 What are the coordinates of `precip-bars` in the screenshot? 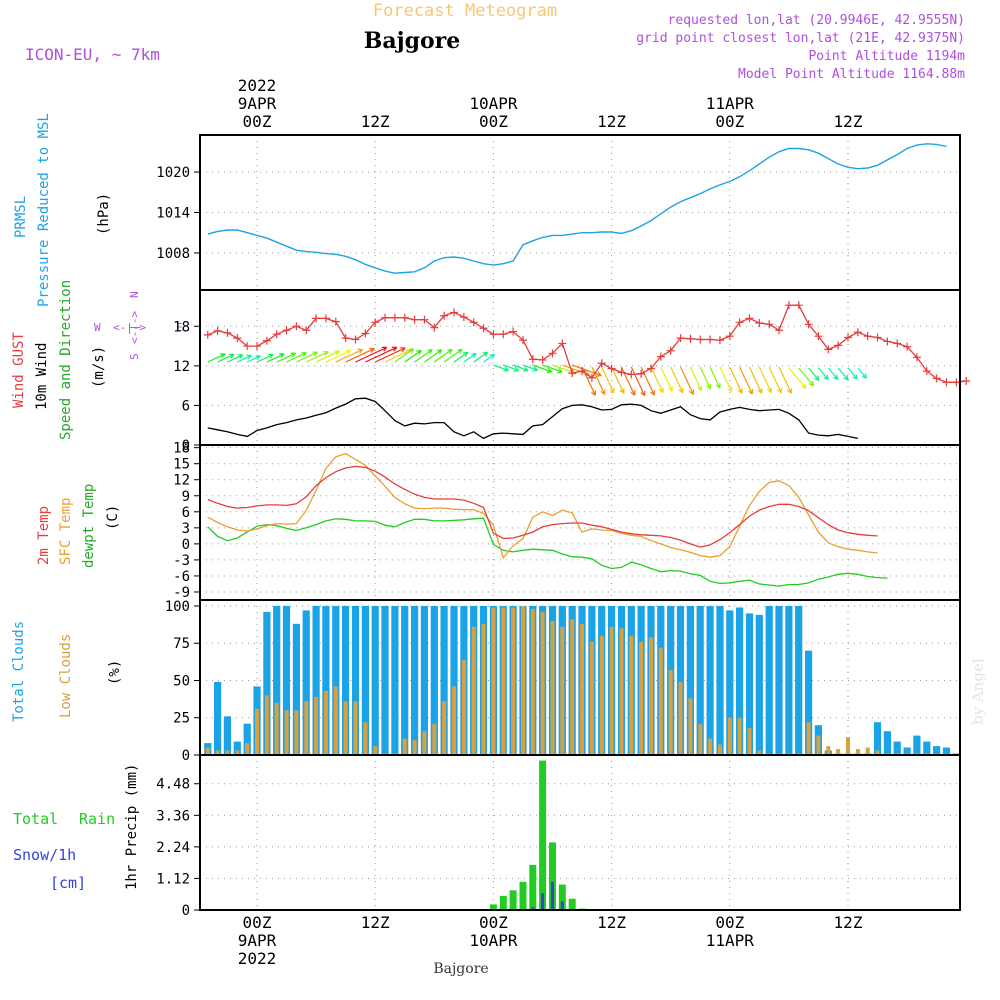 It's located at (580, 835).